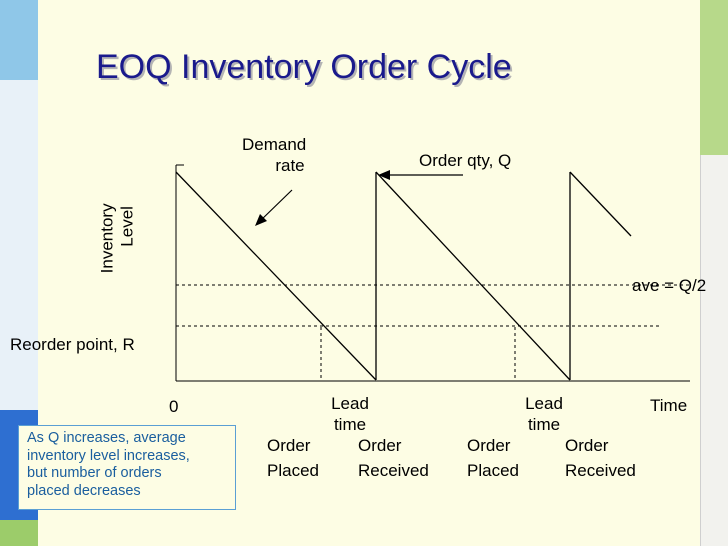 Image resolution: width=728 pixels, height=546 pixels. What do you see at coordinates (350, 414) in the screenshot?
I see `lead-time-label-1: Lead time` at bounding box center [350, 414].